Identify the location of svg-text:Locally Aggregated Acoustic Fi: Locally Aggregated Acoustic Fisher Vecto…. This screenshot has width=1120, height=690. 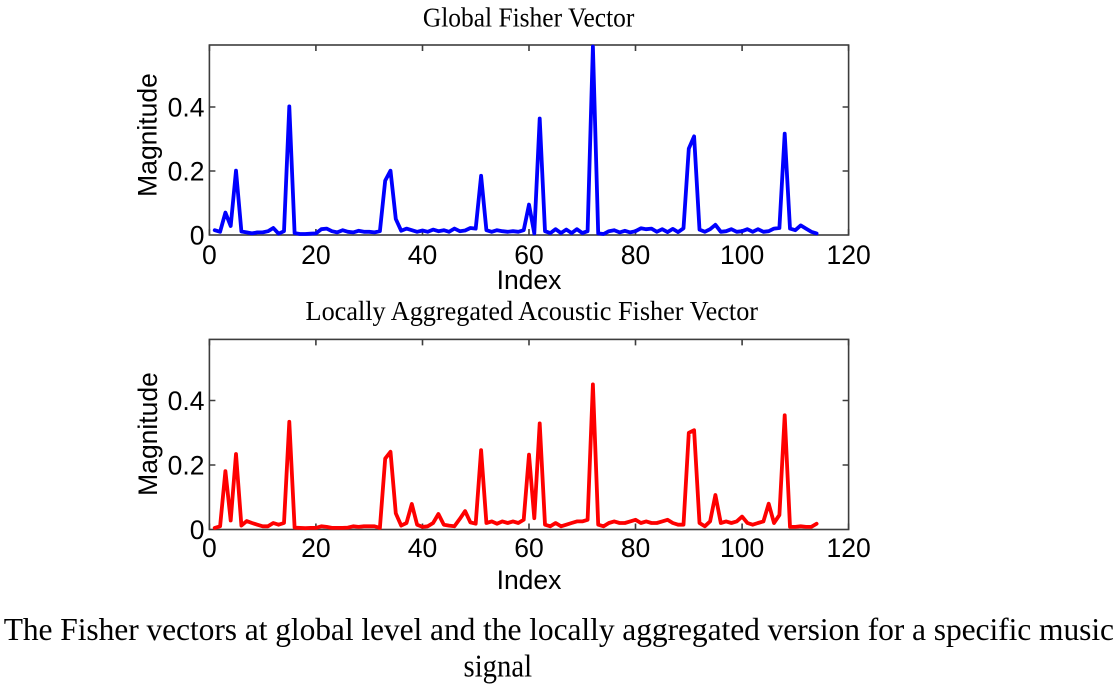
(532, 310).